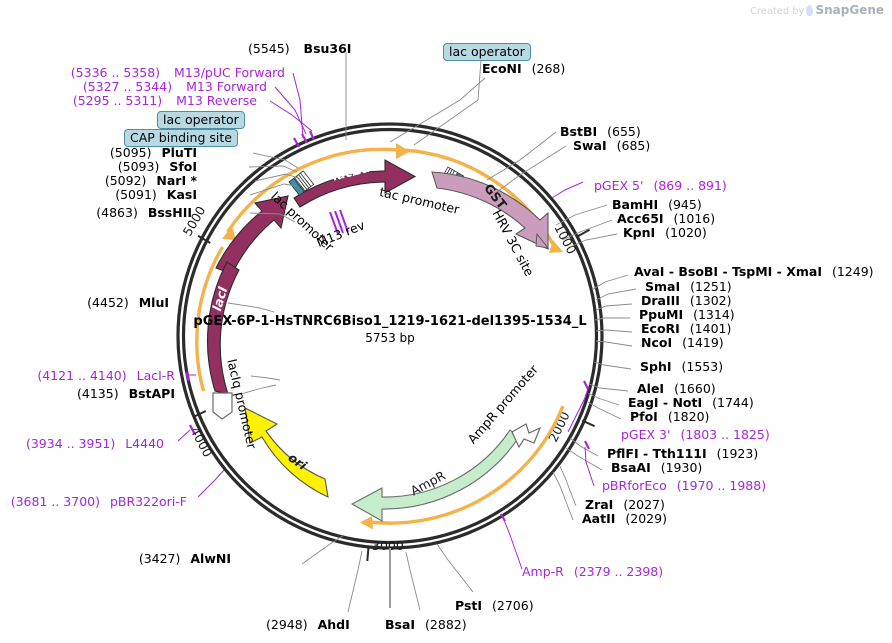 This screenshot has height=643, width=892. What do you see at coordinates (210, 558) in the screenshot?
I see `site-name: AlwNI` at bounding box center [210, 558].